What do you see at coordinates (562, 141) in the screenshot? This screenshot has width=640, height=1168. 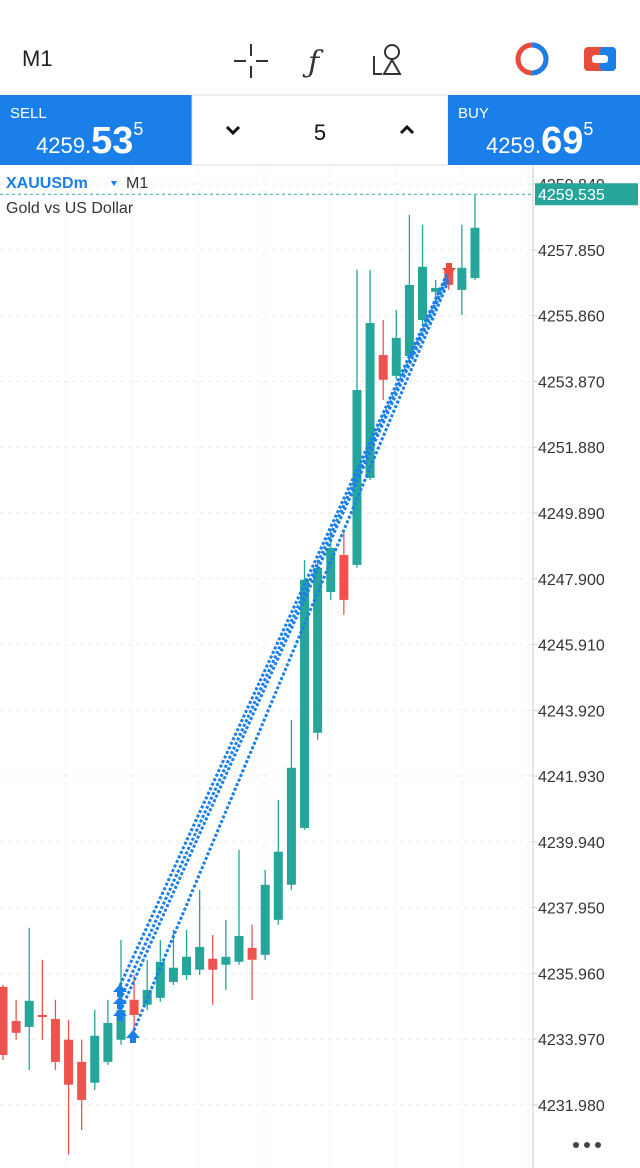 I see `buy-price-big: 69` at bounding box center [562, 141].